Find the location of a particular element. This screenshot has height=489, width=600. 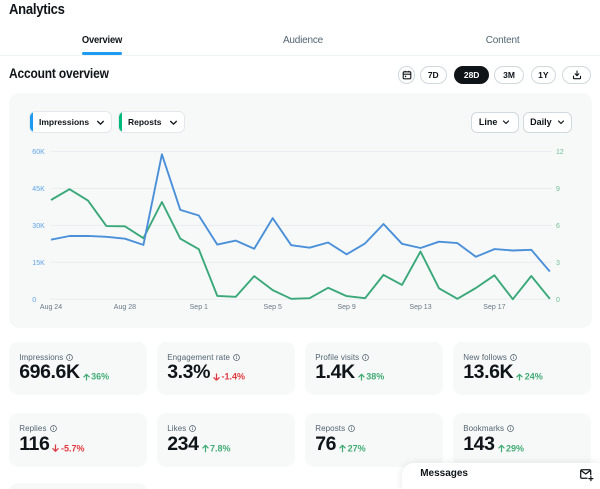

svg-text: 9 is located at coordinates (558, 189).